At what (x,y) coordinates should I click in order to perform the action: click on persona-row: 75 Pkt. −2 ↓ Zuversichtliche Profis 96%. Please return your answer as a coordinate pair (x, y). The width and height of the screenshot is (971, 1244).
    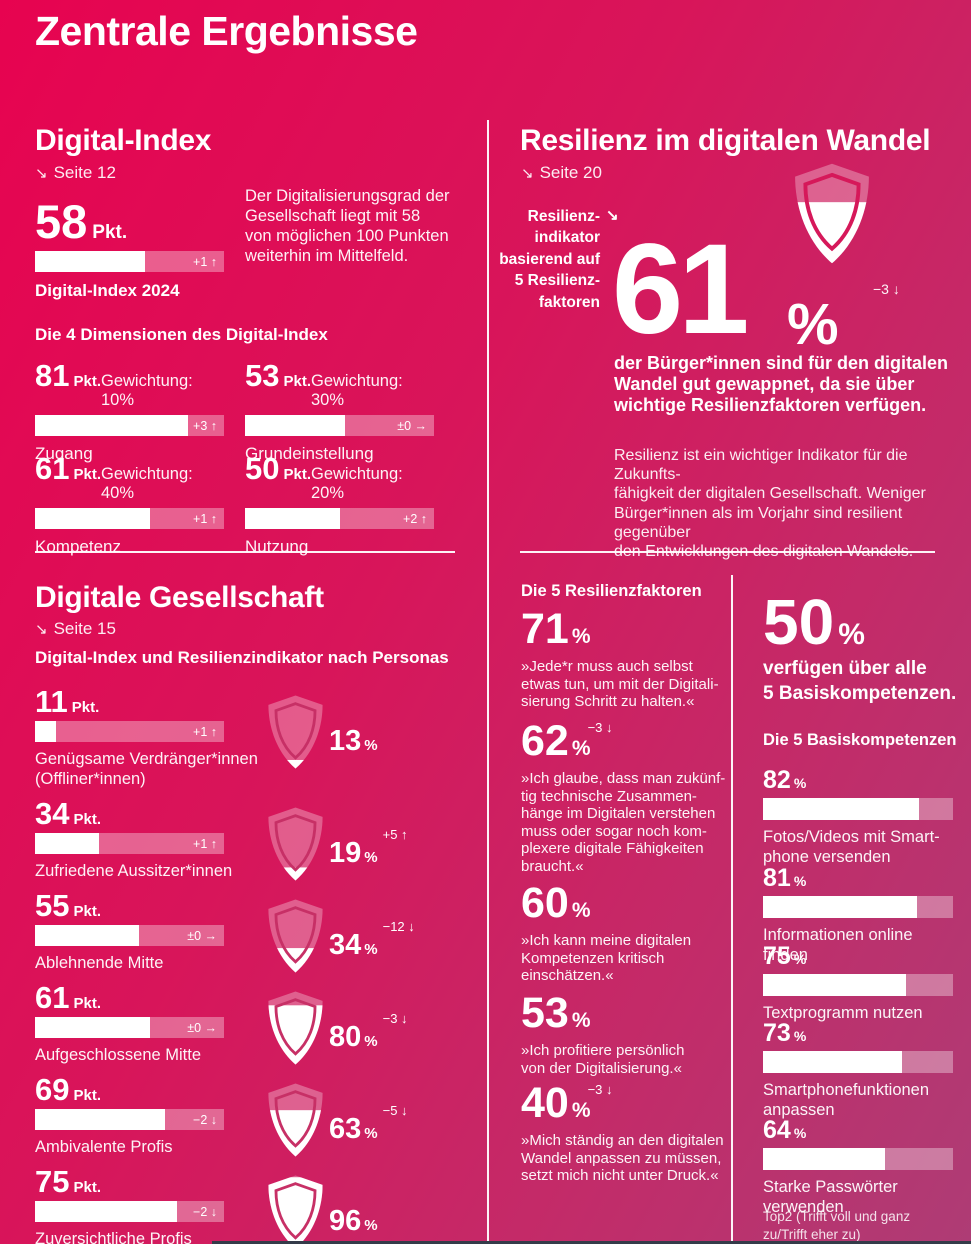
    Looking at the image, I should click on (250, 1205).